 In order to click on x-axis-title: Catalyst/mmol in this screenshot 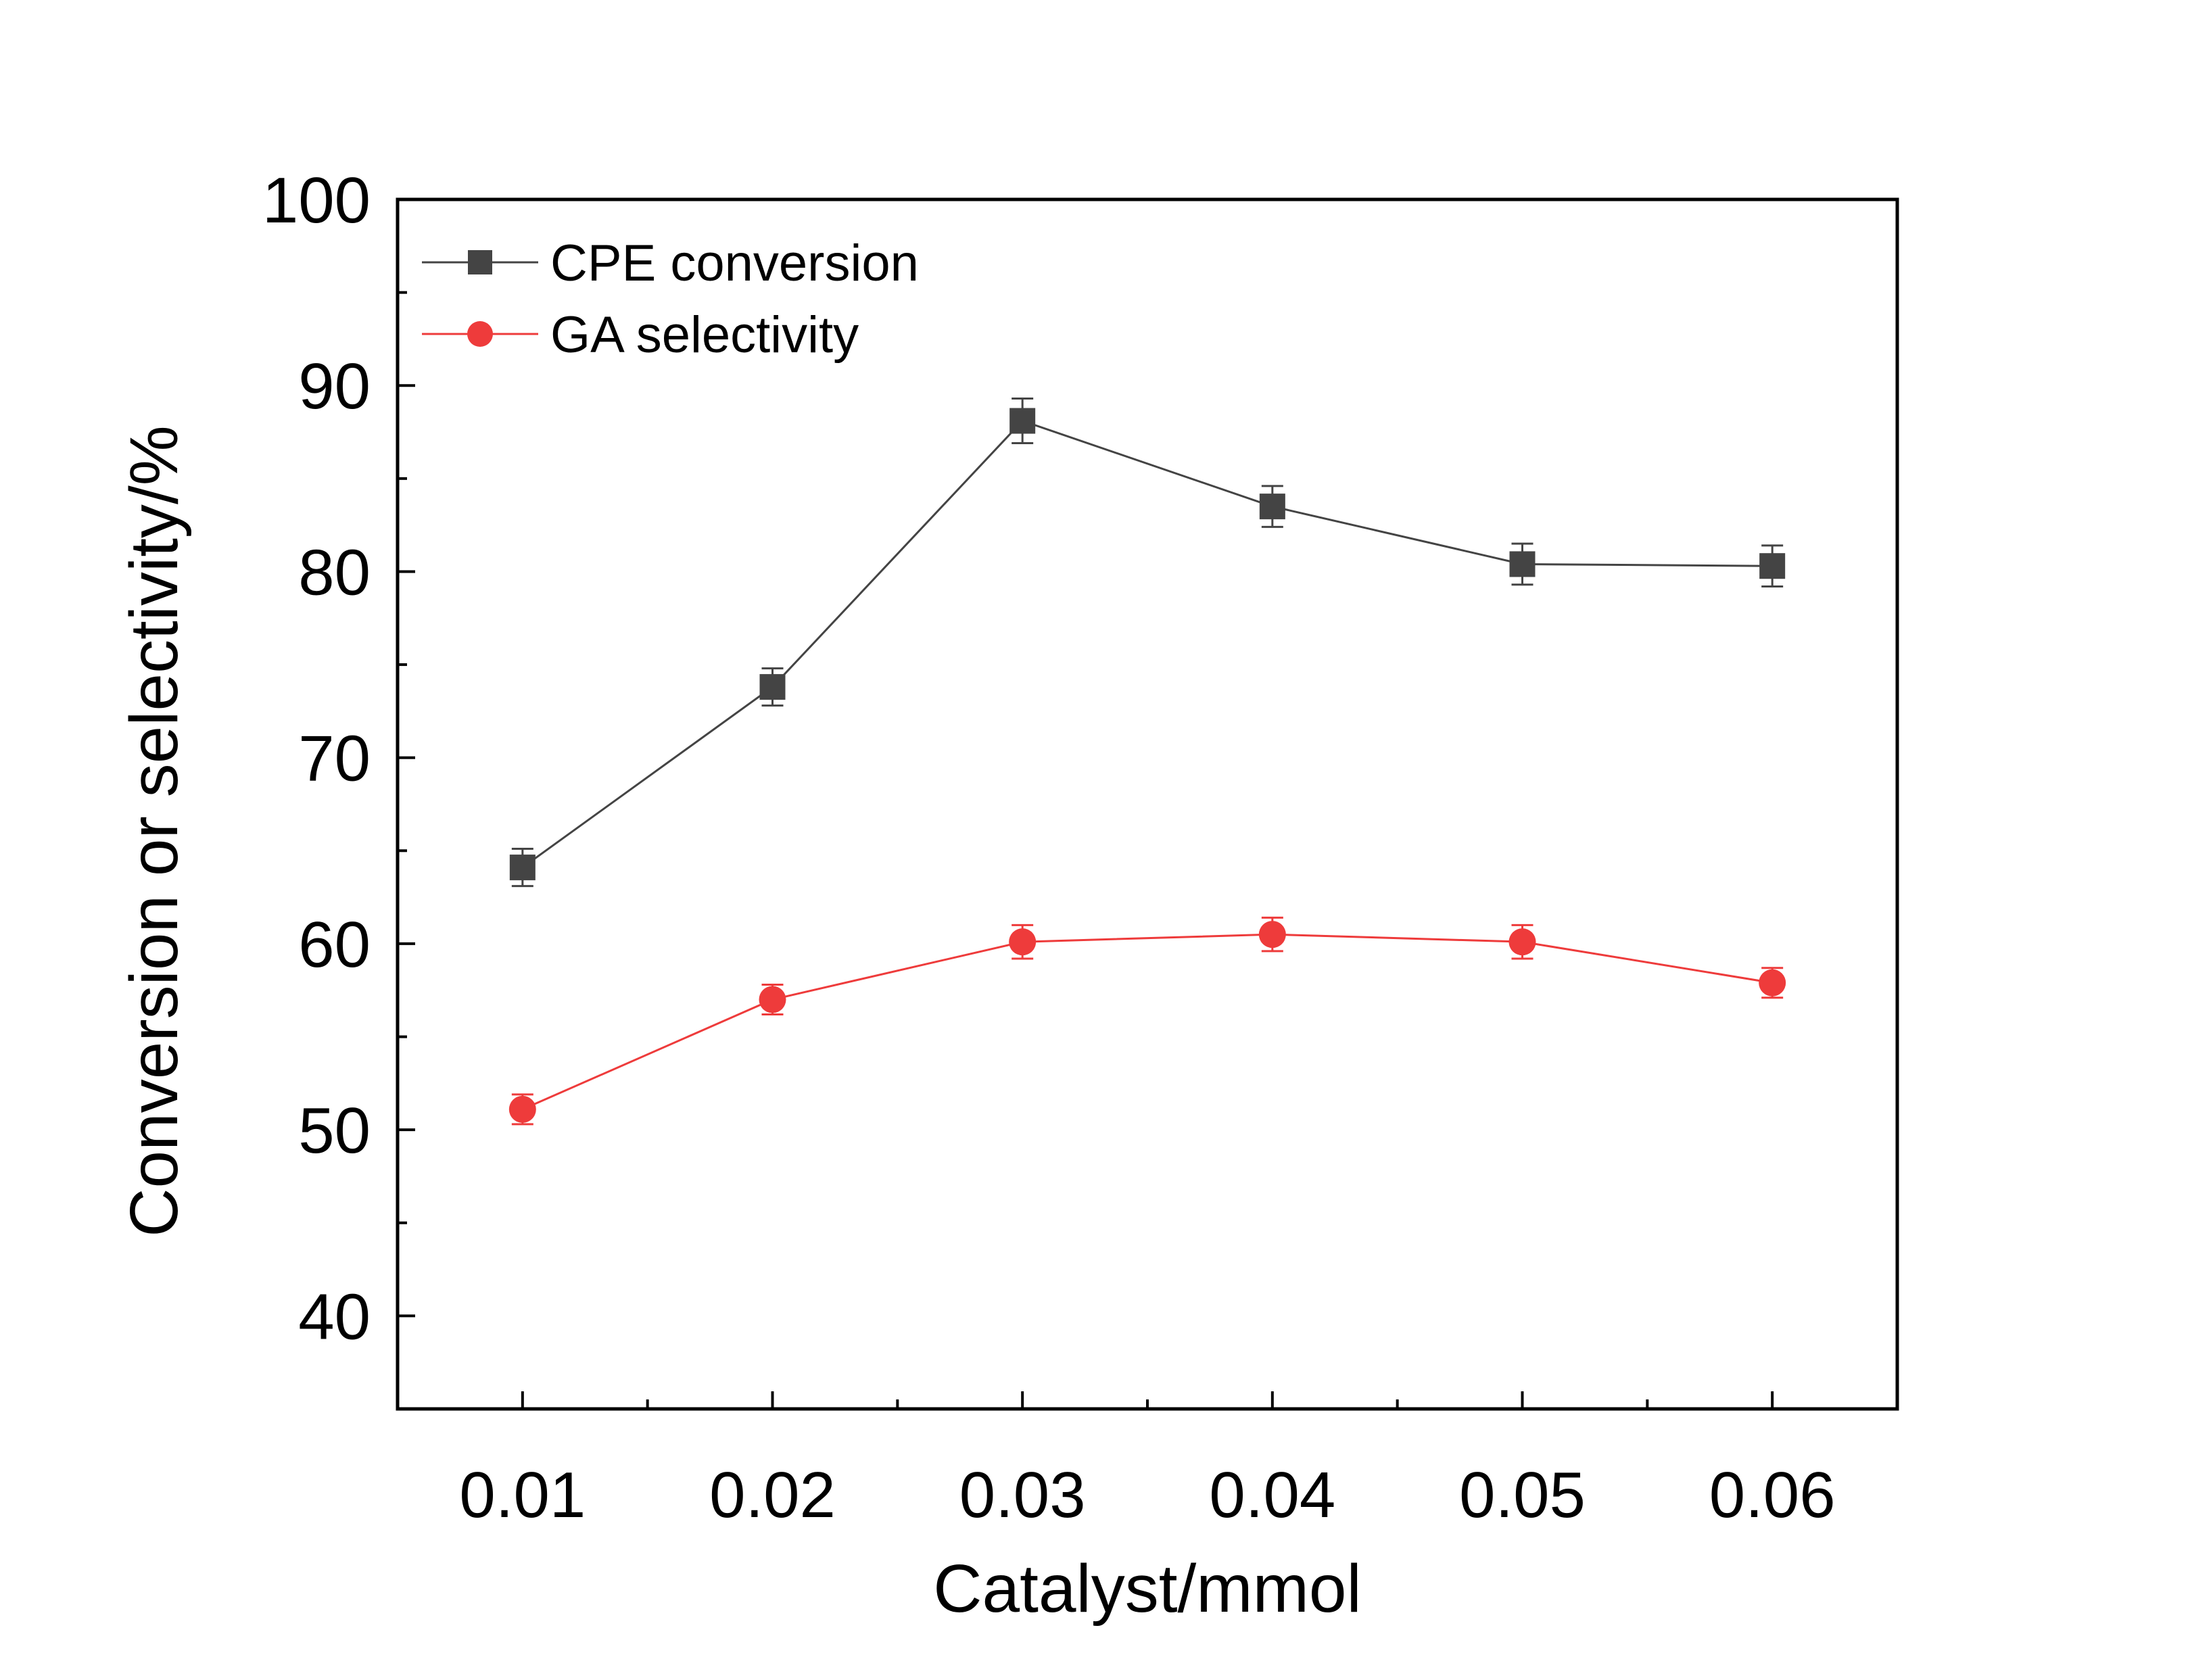, I will do `click(1147, 1589)`.